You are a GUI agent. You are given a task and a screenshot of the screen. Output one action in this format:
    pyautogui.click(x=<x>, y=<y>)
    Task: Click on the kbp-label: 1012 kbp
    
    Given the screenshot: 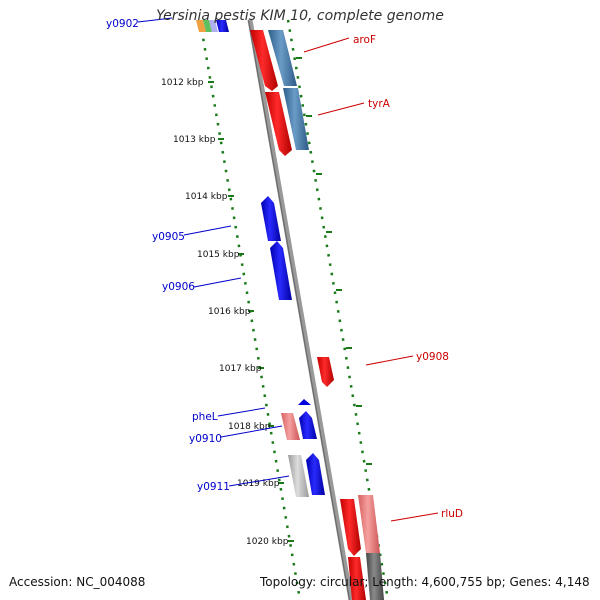 What is the action you would take?
    pyautogui.click(x=182, y=83)
    